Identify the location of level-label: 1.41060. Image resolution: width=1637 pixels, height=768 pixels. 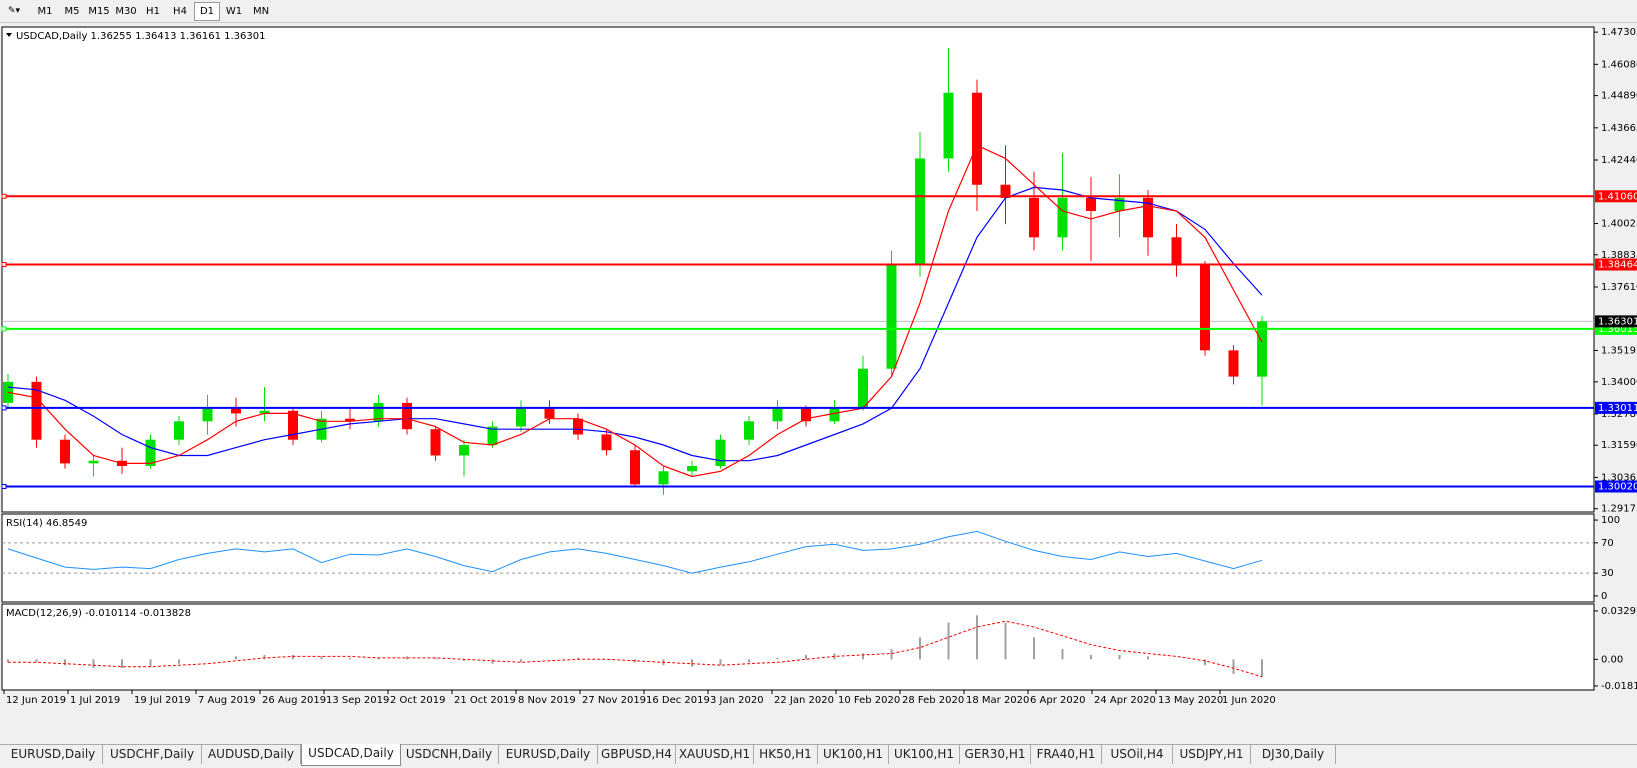
(1617, 196).